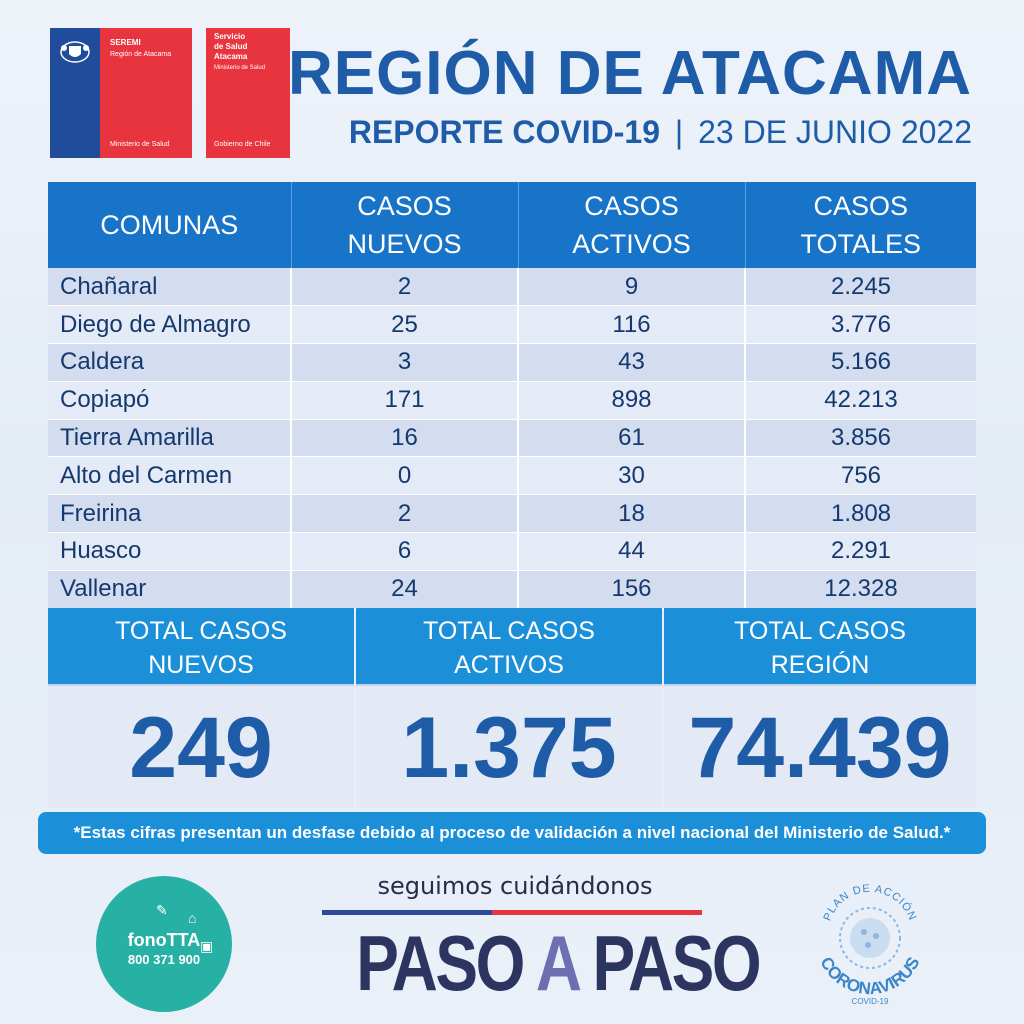  I want to click on casos-nuevos-cell: 0, so click(405, 476).